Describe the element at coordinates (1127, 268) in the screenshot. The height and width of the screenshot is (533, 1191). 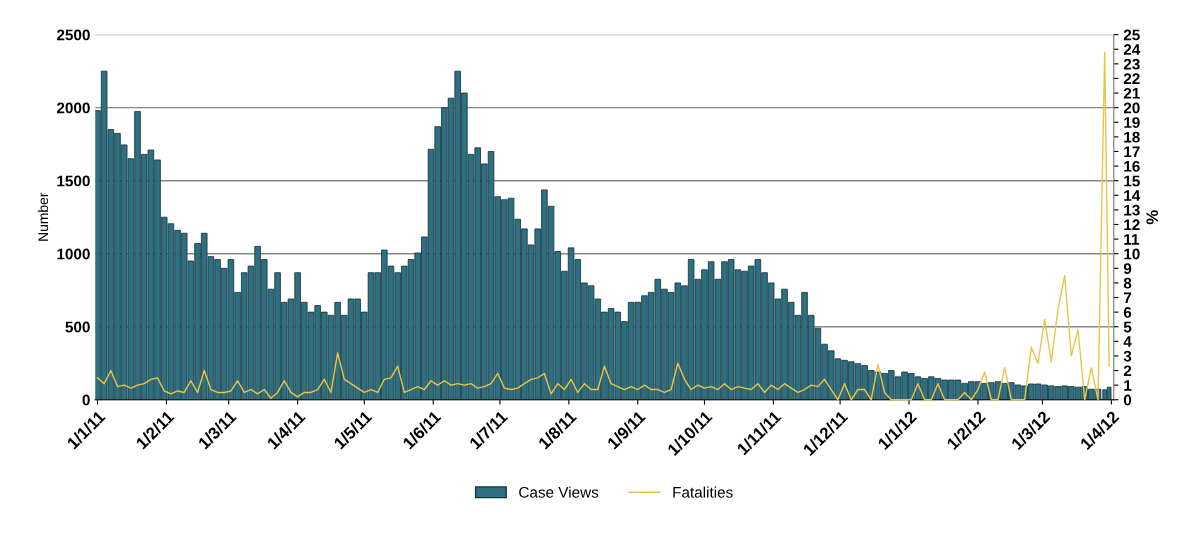
I see `y2-tick-label: 9` at that location.